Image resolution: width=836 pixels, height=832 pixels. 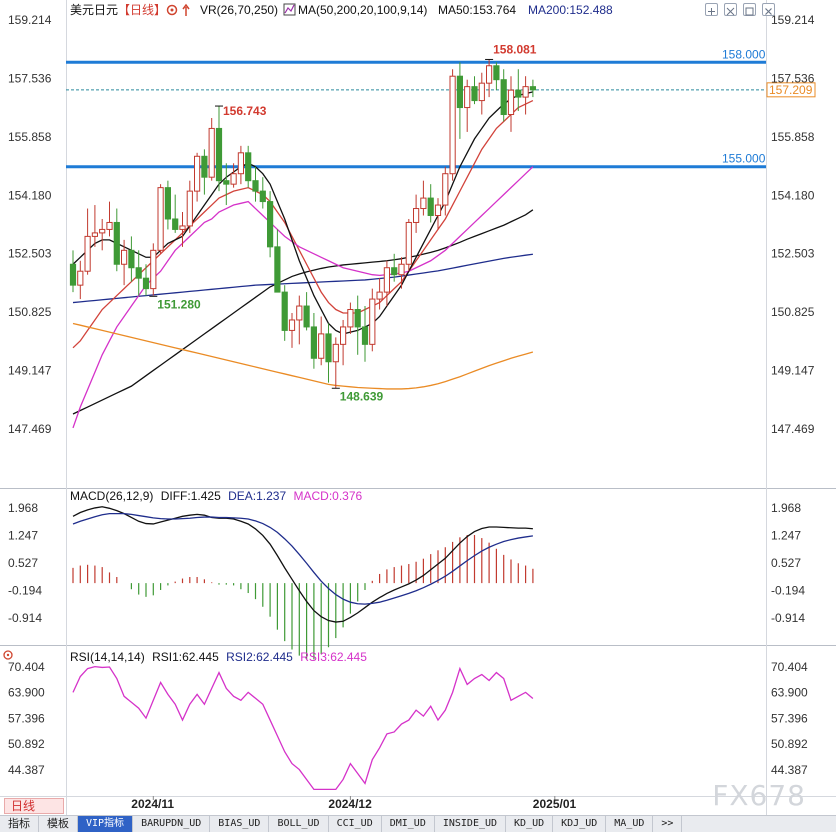 What do you see at coordinates (789, 718) in the screenshot?
I see `rsi-tick-right: 57.396` at bounding box center [789, 718].